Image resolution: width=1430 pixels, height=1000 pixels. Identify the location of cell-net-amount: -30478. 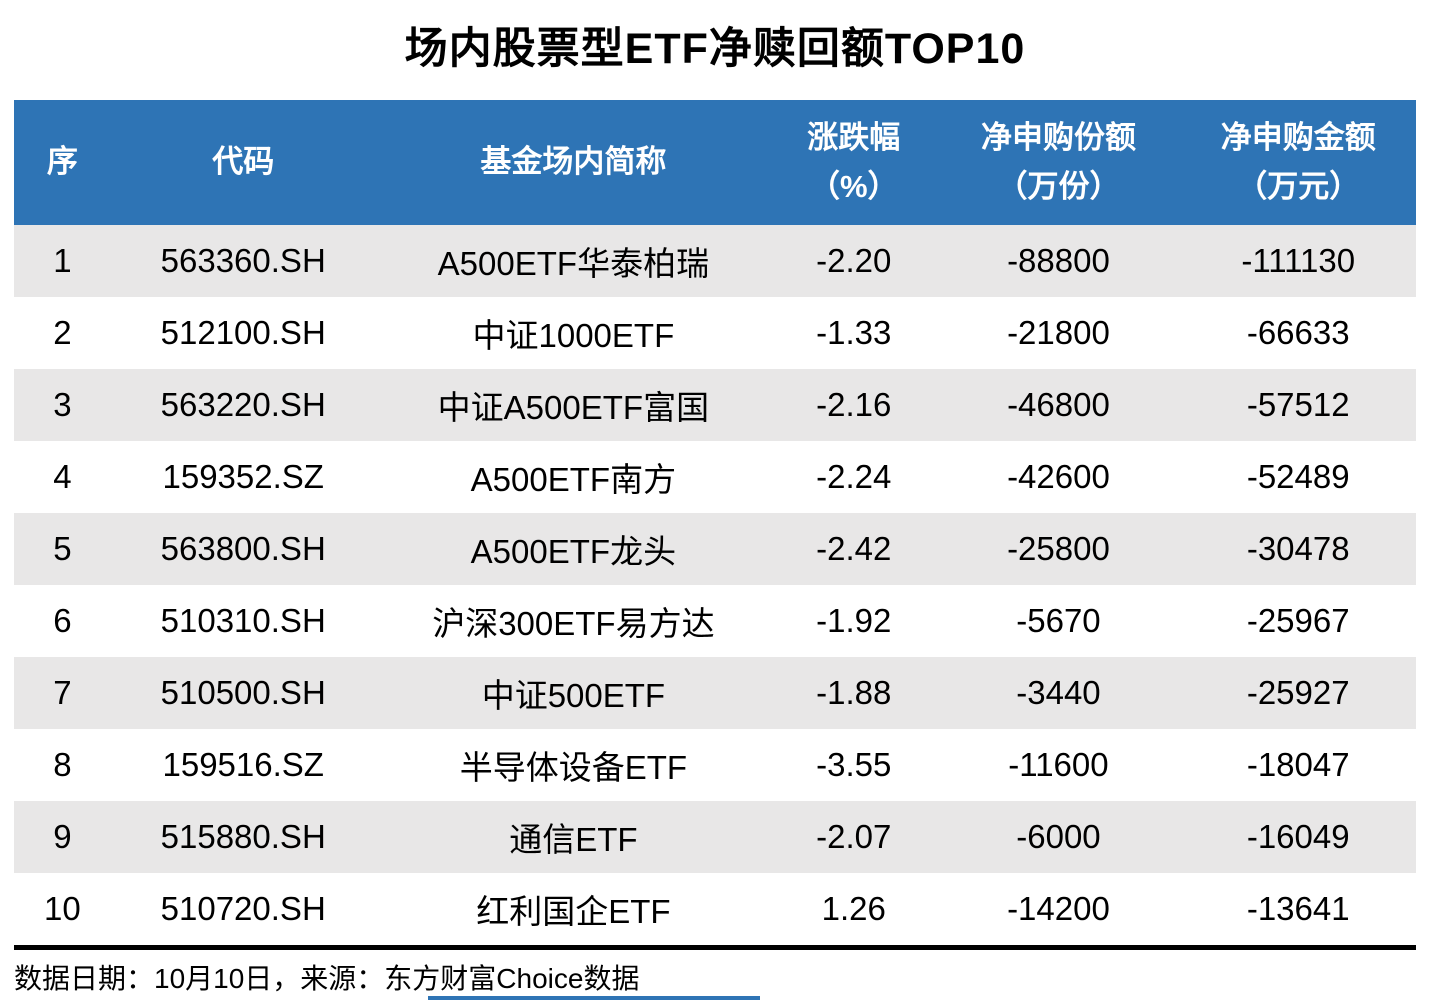
(1298, 548).